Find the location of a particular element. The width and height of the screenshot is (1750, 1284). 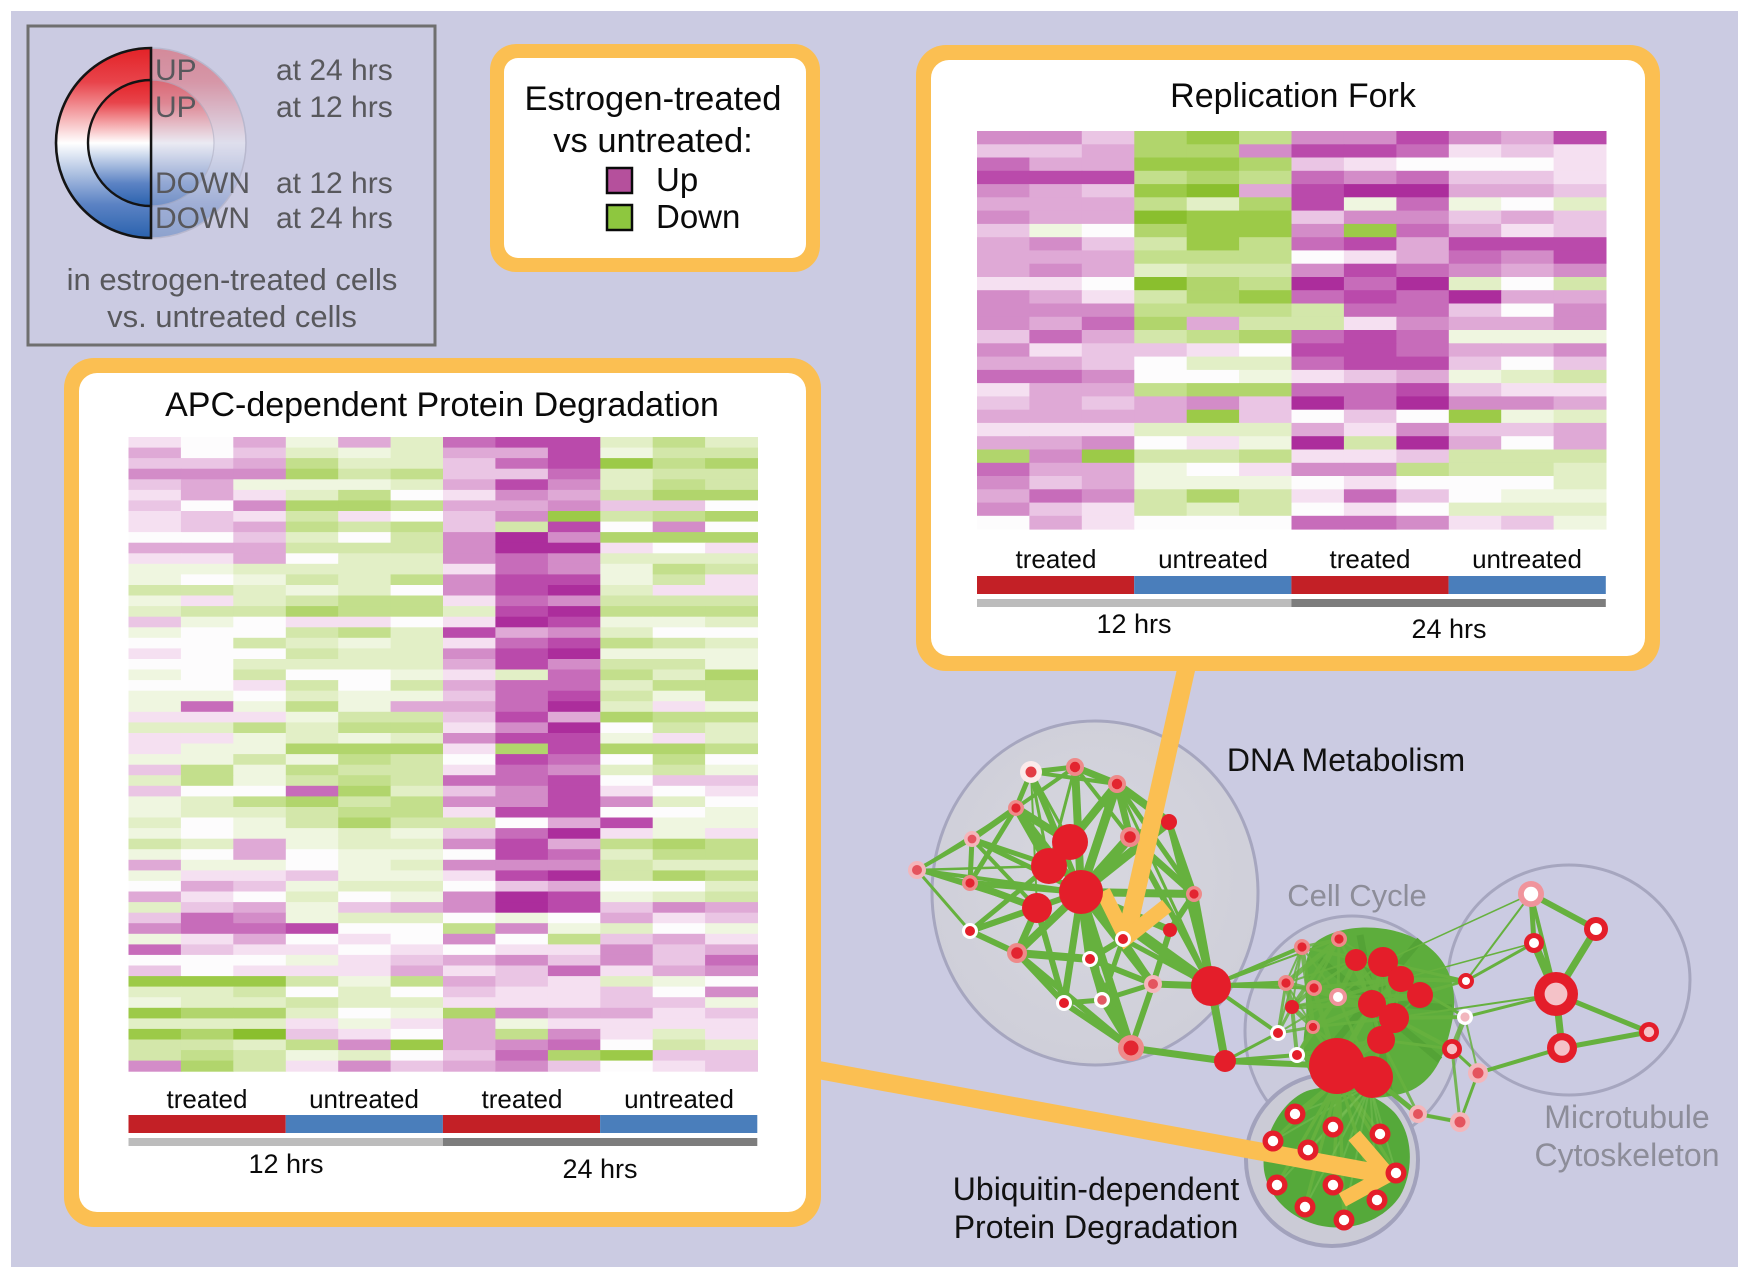

svg-text: Ubiquitin-dependent is located at coordinates (1096, 1189).